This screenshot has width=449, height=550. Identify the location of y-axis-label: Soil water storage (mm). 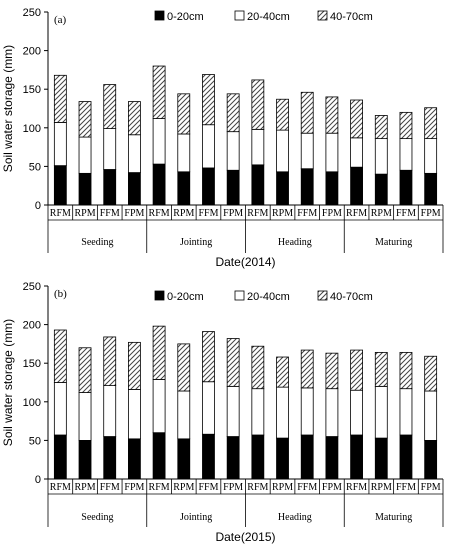
(8, 382).